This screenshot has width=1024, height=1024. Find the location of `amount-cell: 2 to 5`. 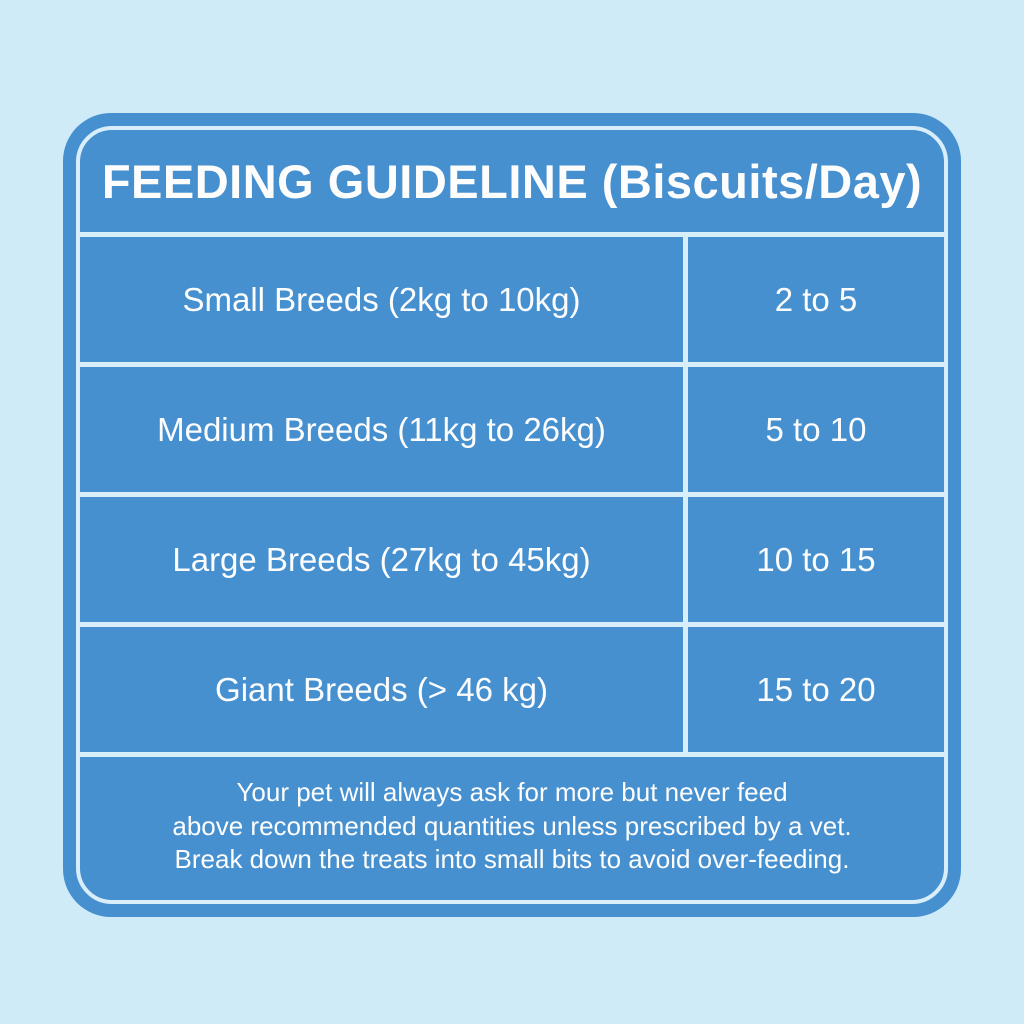

amount-cell: 2 to 5 is located at coordinates (813, 299).